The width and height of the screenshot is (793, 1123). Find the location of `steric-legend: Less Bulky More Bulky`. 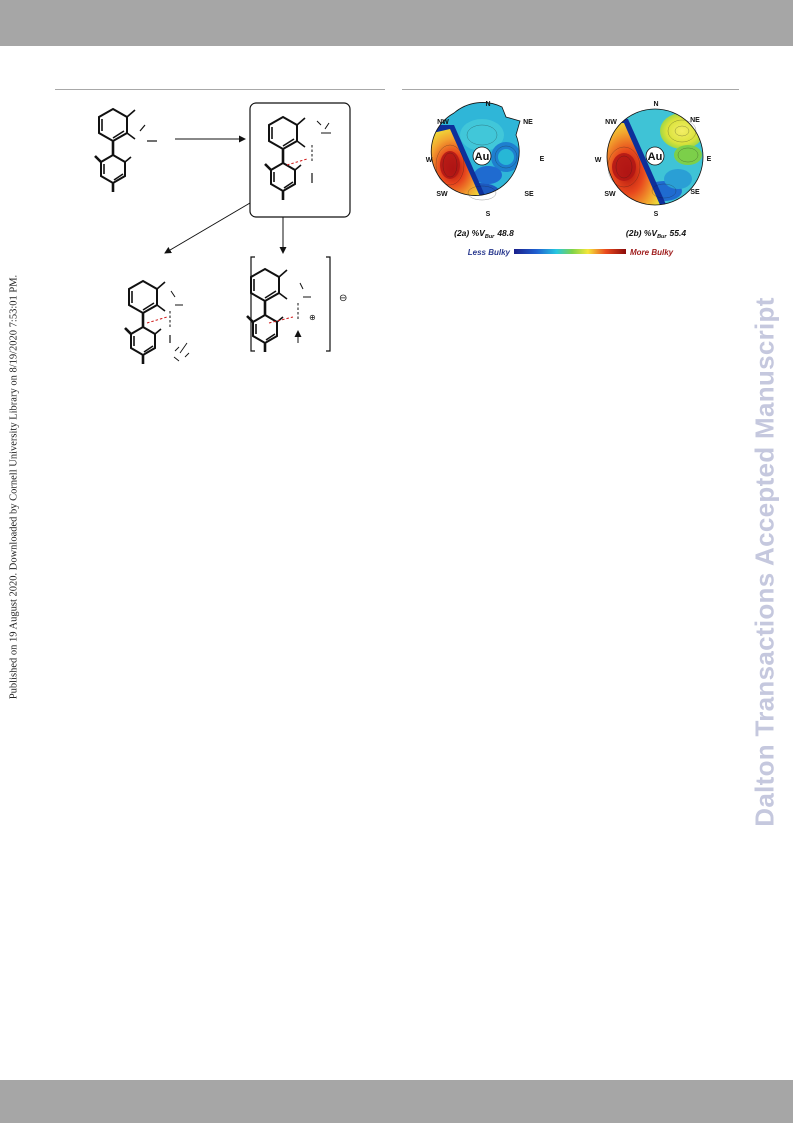

steric-legend: Less Bulky More Bulky is located at coordinates (571, 252).